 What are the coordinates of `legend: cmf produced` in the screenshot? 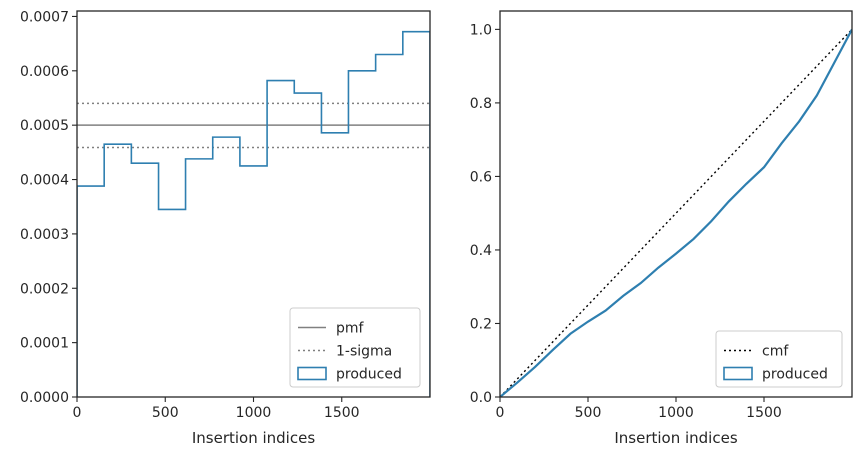 It's located at (779, 359).